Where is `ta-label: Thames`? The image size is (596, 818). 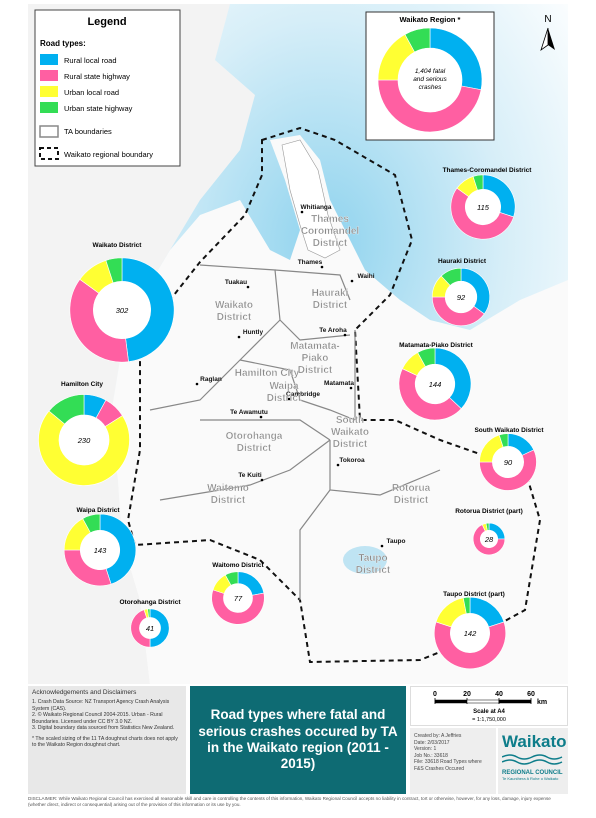
ta-label: Thames is located at coordinates (330, 219).